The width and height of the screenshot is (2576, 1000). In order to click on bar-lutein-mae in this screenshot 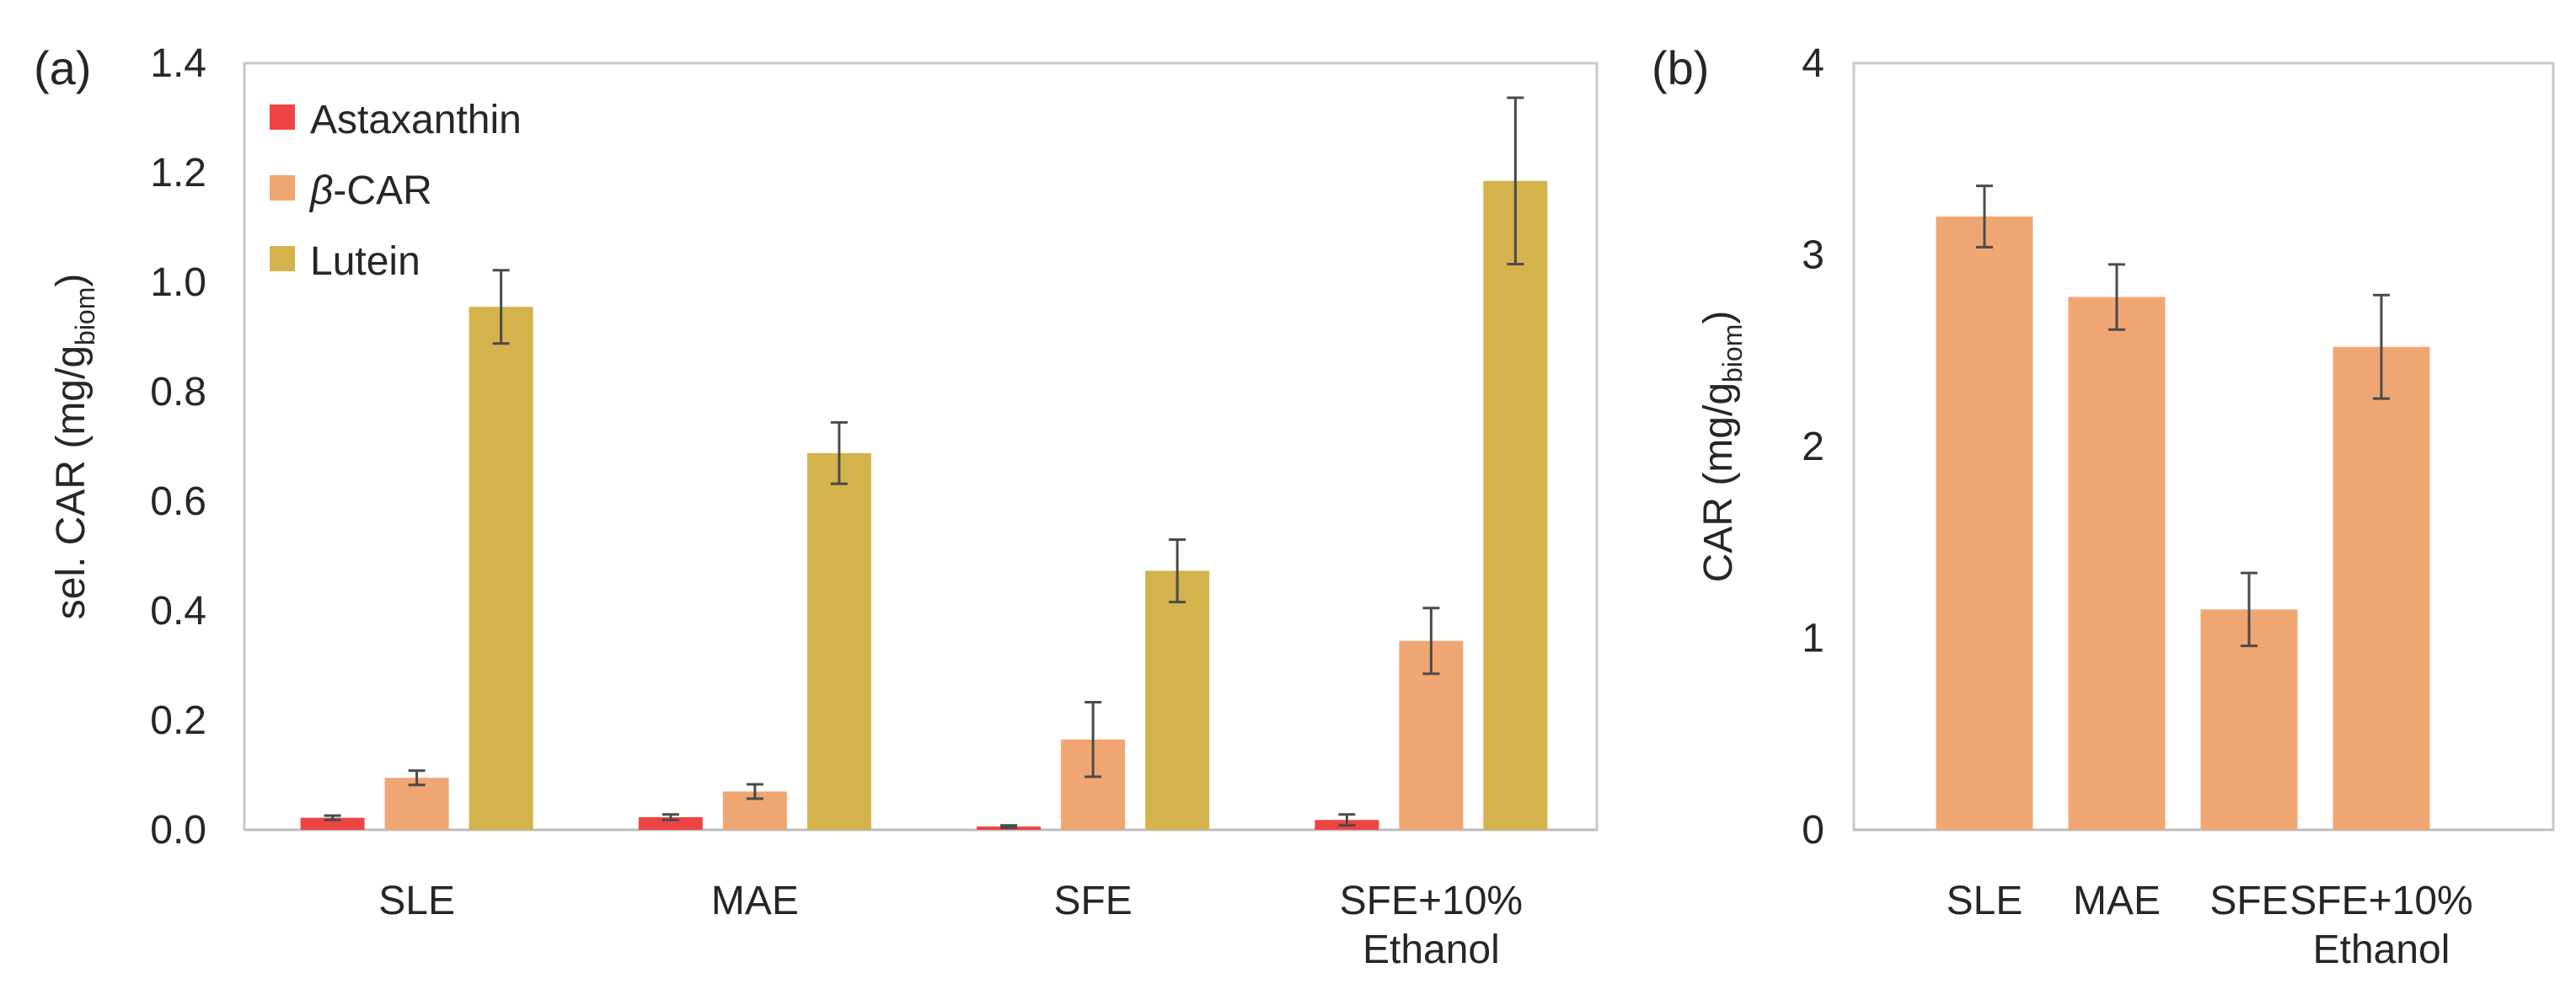, I will do `click(838, 641)`.